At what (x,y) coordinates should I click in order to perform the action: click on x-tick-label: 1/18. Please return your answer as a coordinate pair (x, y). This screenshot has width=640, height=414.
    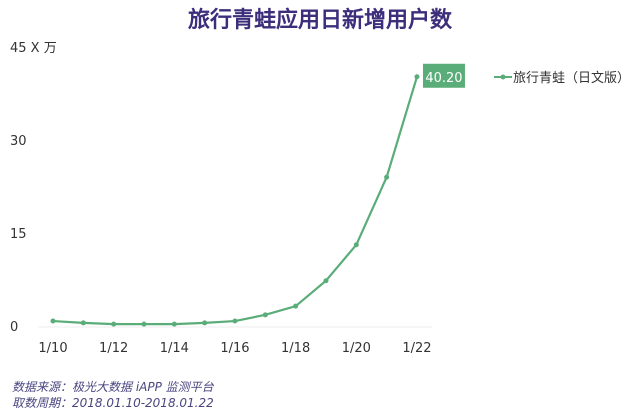
    Looking at the image, I should click on (295, 348).